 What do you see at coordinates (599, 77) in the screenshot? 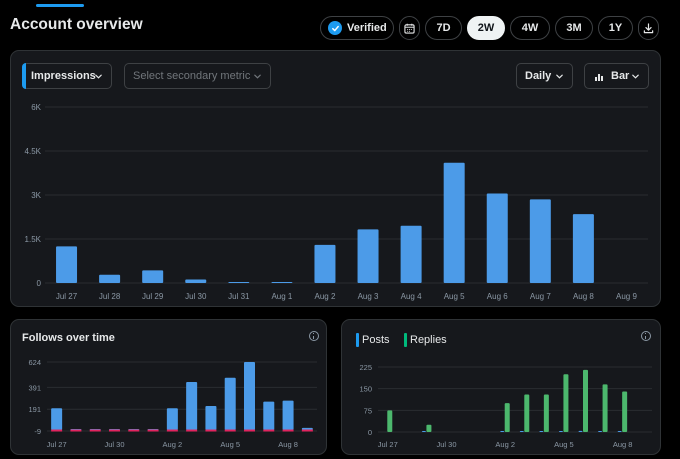
I see `bar-chart-icon` at bounding box center [599, 77].